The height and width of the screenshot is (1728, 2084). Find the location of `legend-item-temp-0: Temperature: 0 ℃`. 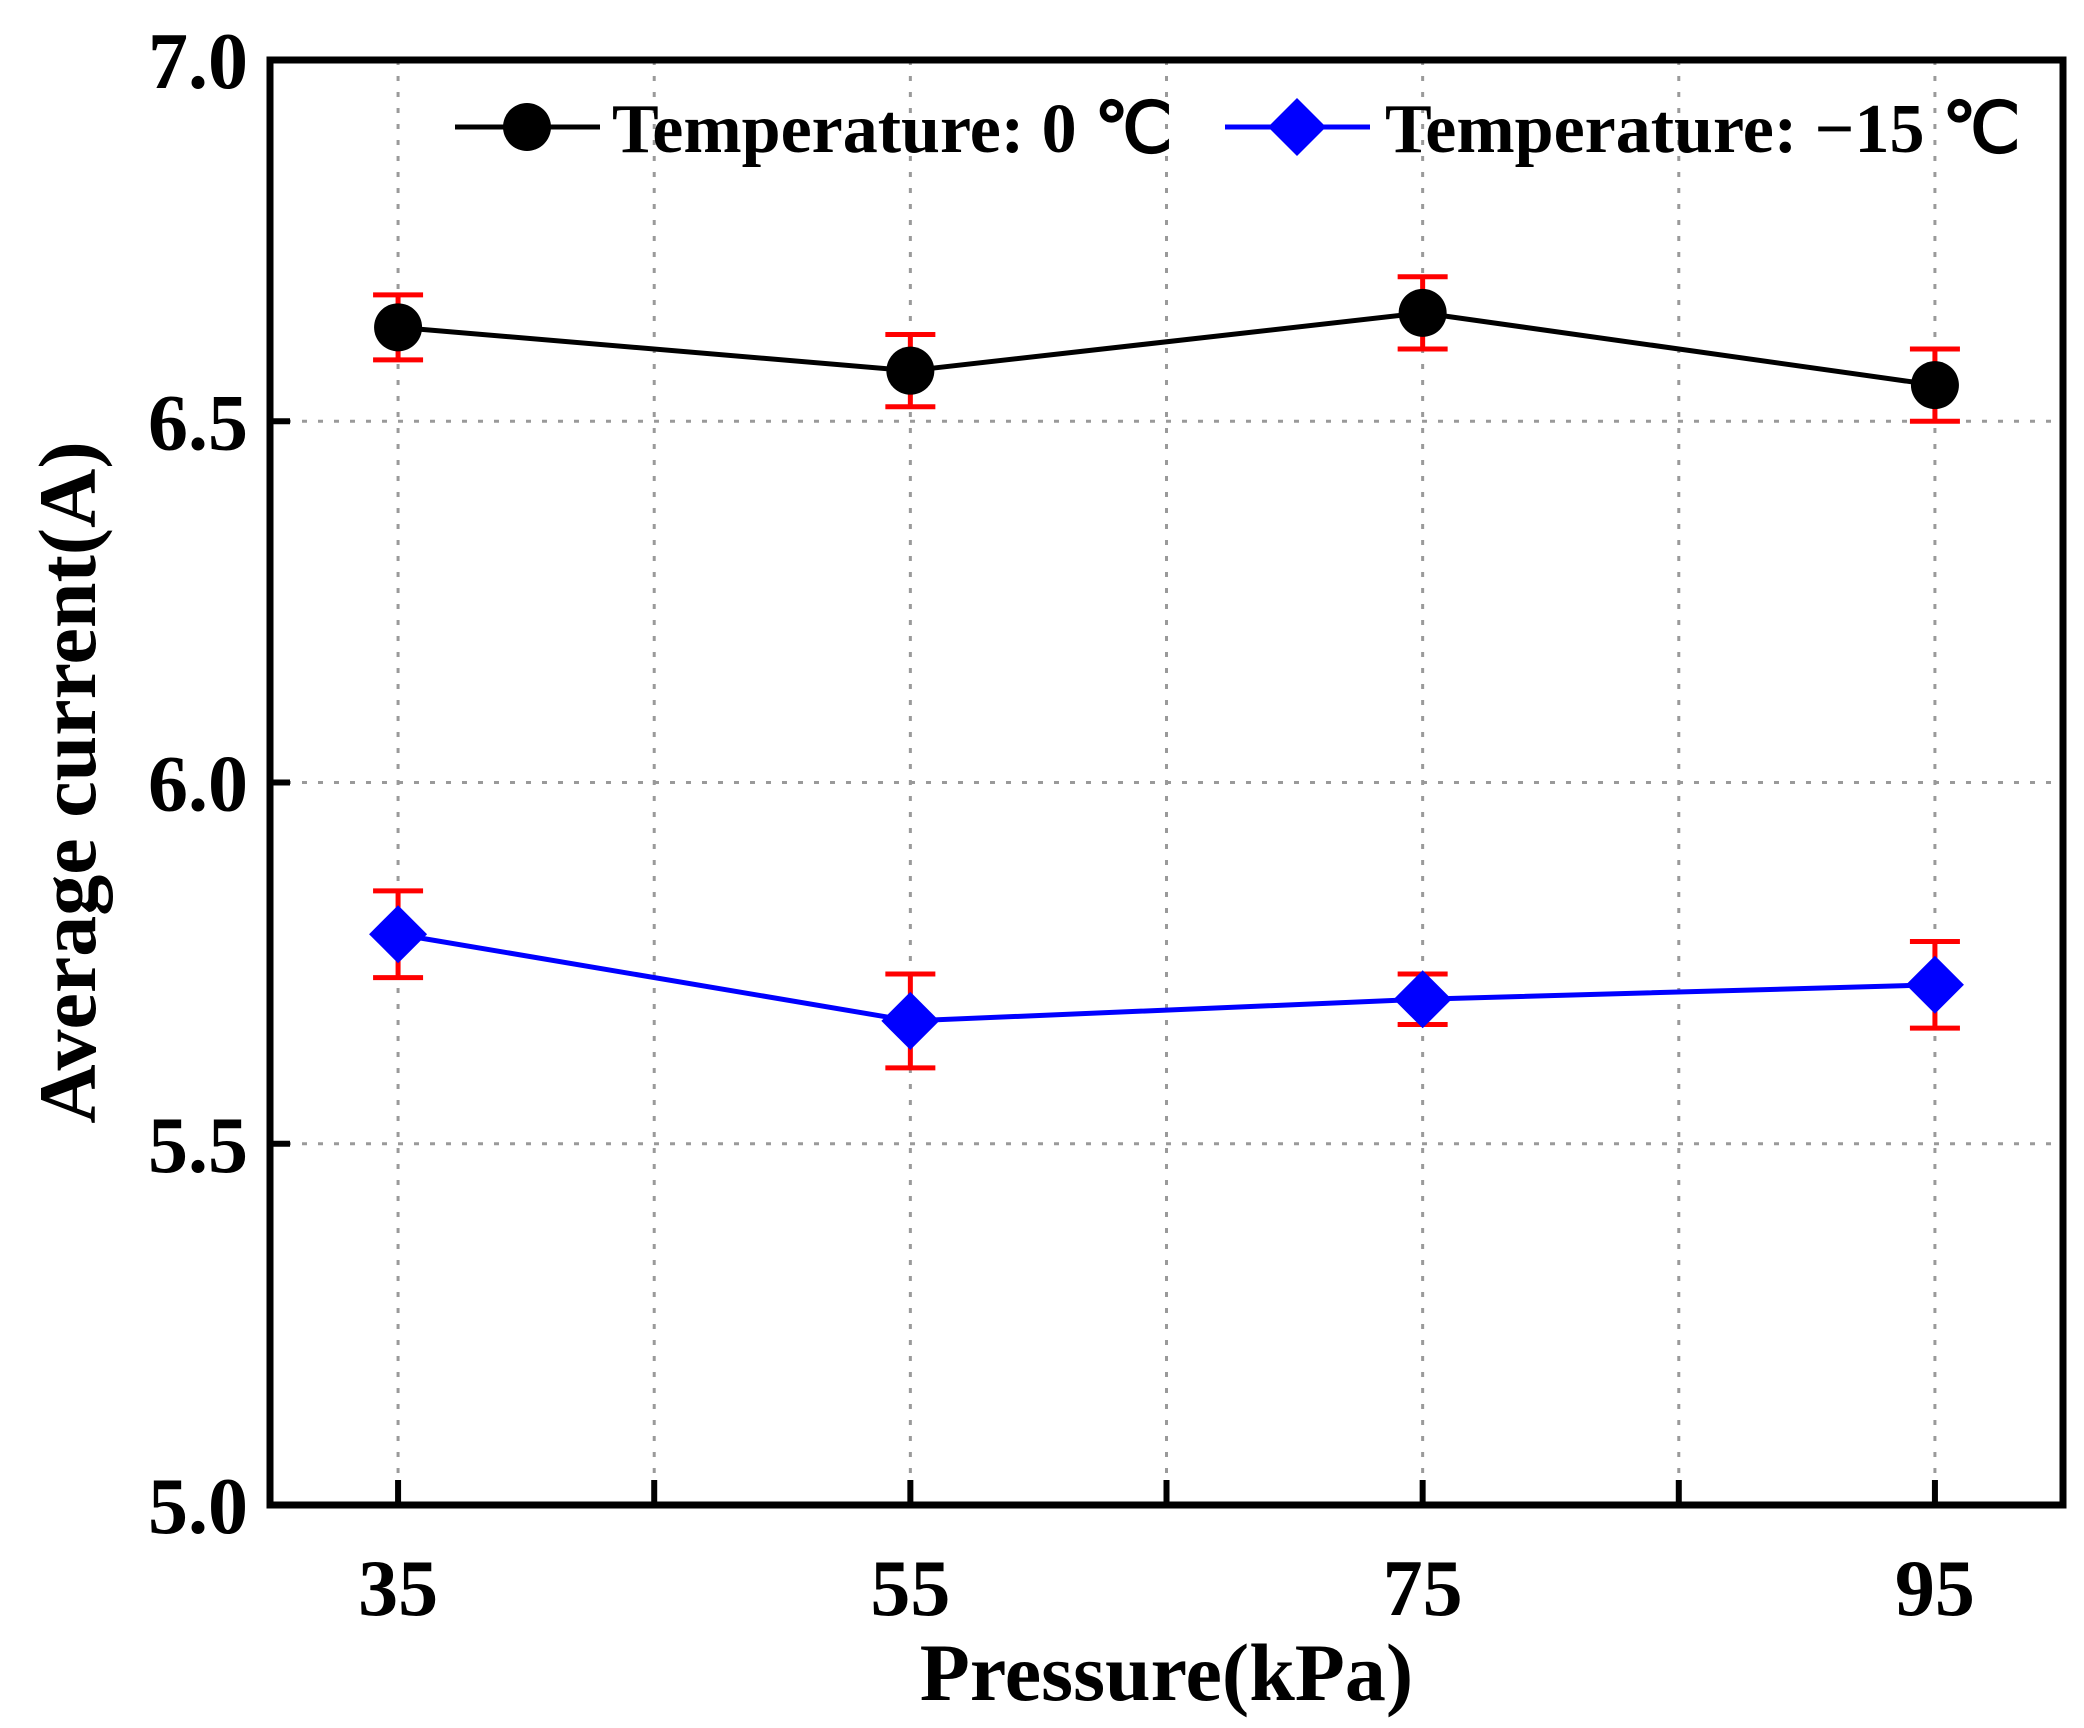

legend-item-temp-0: Temperature: 0 ℃ is located at coordinates (814, 129).